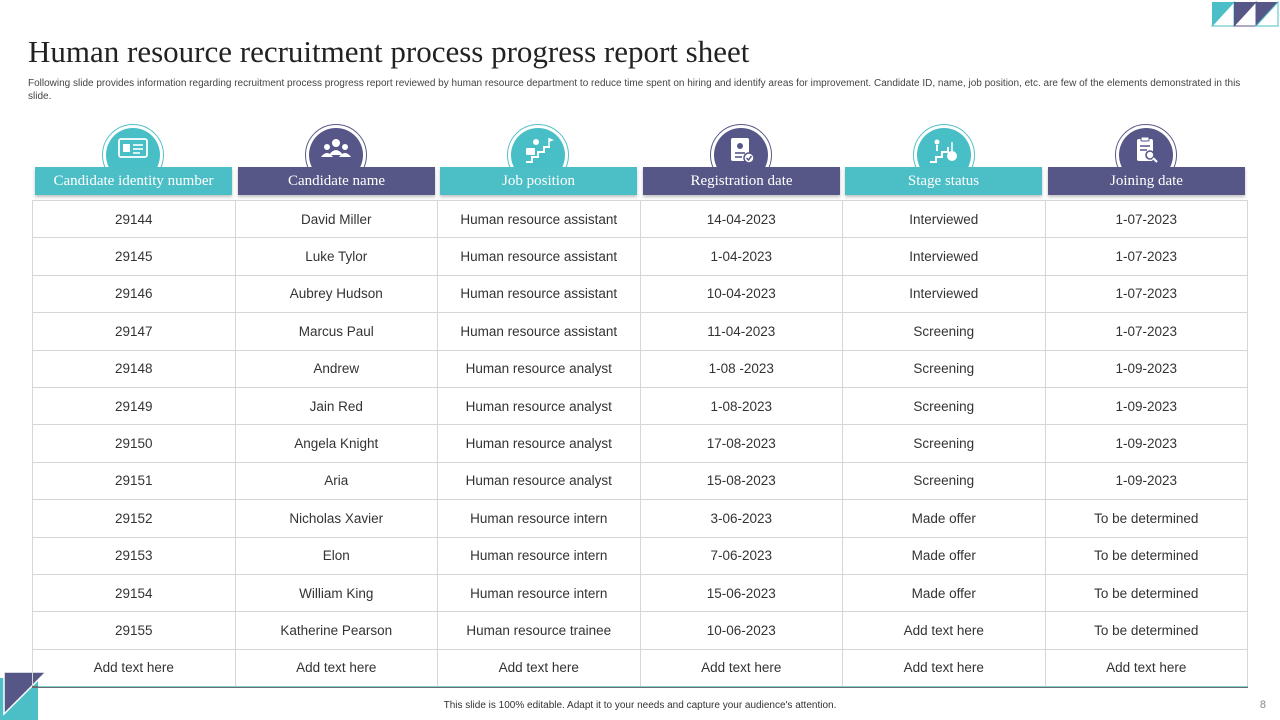 The height and width of the screenshot is (720, 1280). What do you see at coordinates (741, 518) in the screenshot?
I see `table-cell: 3-06-2023` at bounding box center [741, 518].